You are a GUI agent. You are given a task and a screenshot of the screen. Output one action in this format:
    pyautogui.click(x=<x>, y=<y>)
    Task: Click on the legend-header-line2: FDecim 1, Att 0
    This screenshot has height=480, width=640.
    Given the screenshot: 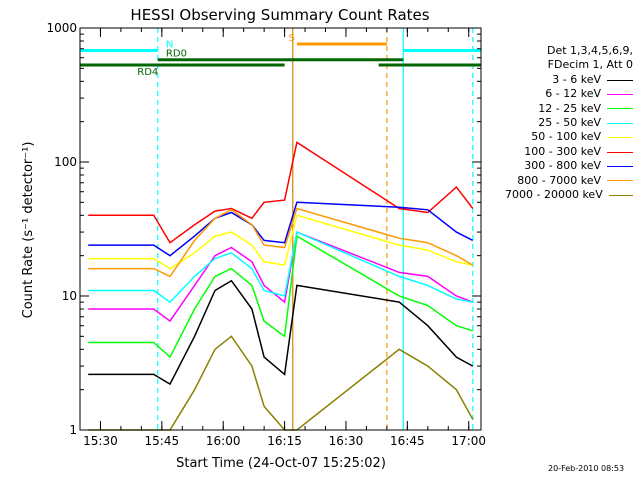 What is the action you would take?
    pyautogui.click(x=590, y=65)
    